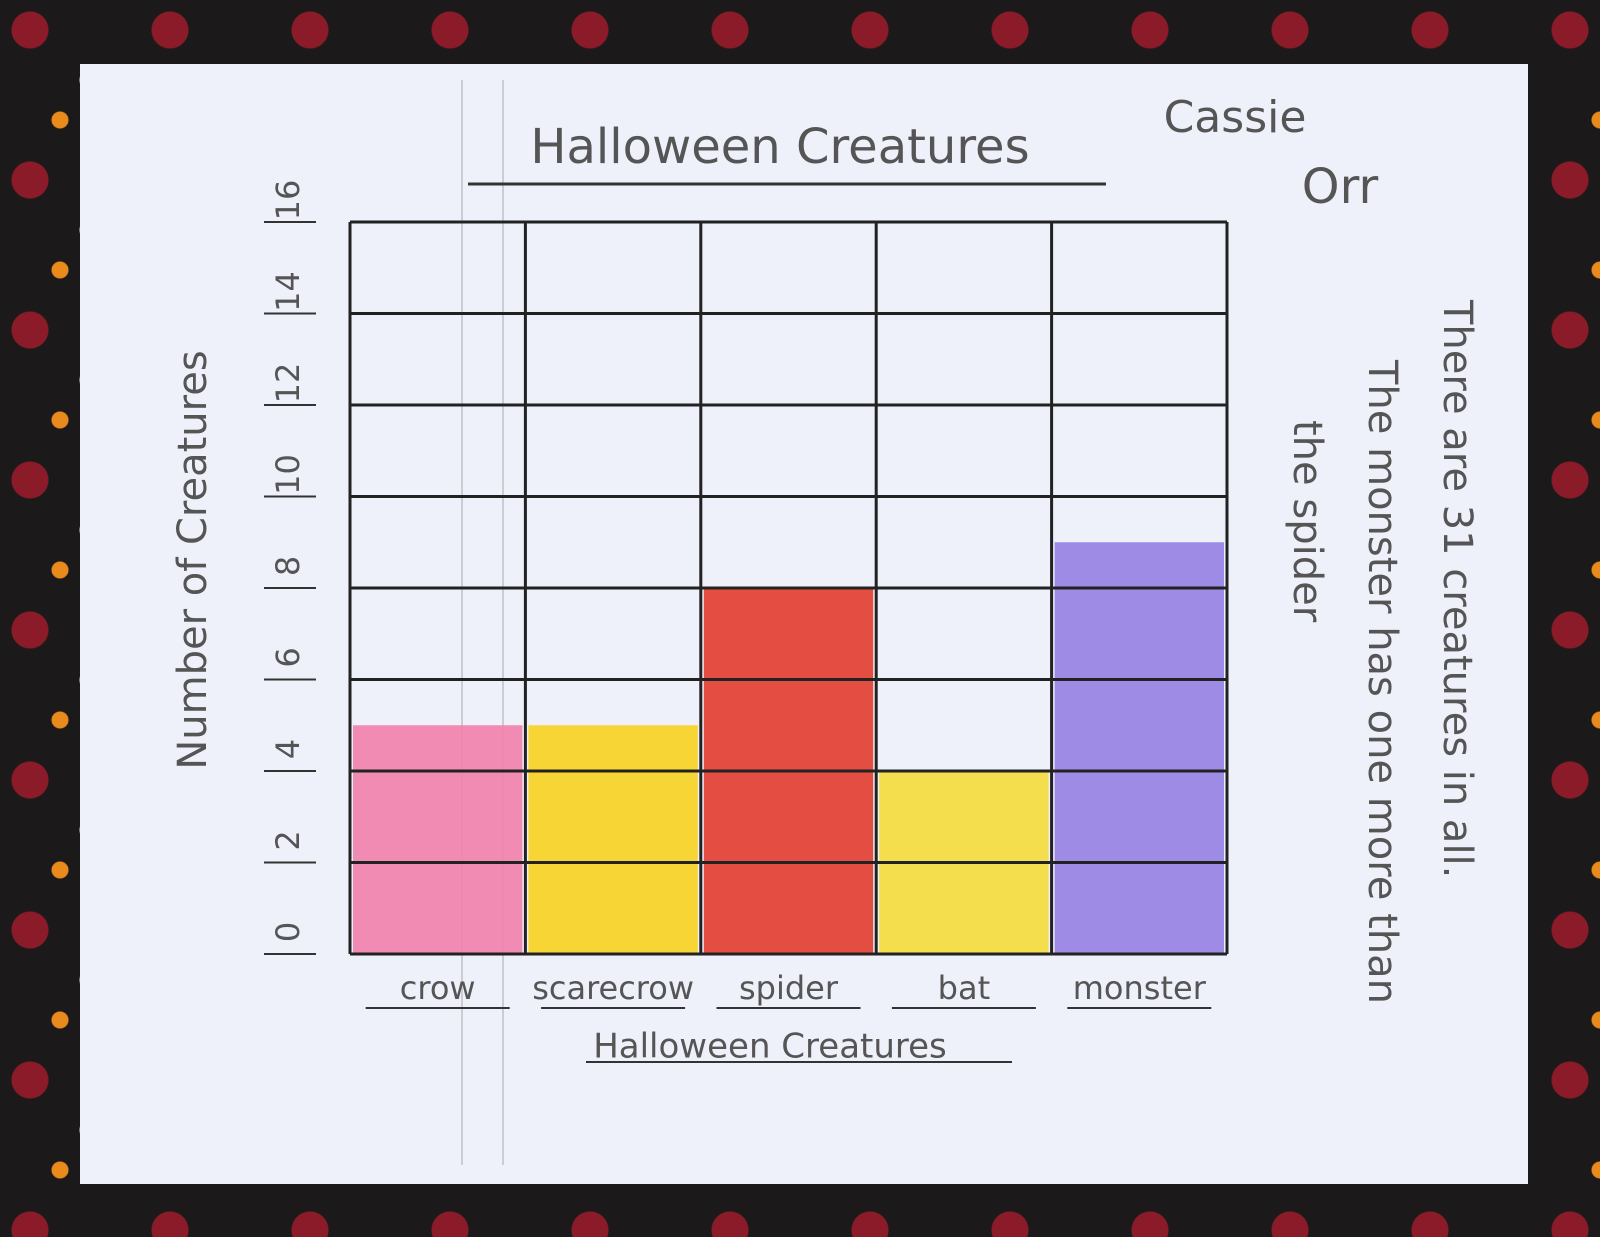 Image resolution: width=1600 pixels, height=1237 pixels. What do you see at coordinates (964, 988) in the screenshot?
I see `x-tick-label: bat` at bounding box center [964, 988].